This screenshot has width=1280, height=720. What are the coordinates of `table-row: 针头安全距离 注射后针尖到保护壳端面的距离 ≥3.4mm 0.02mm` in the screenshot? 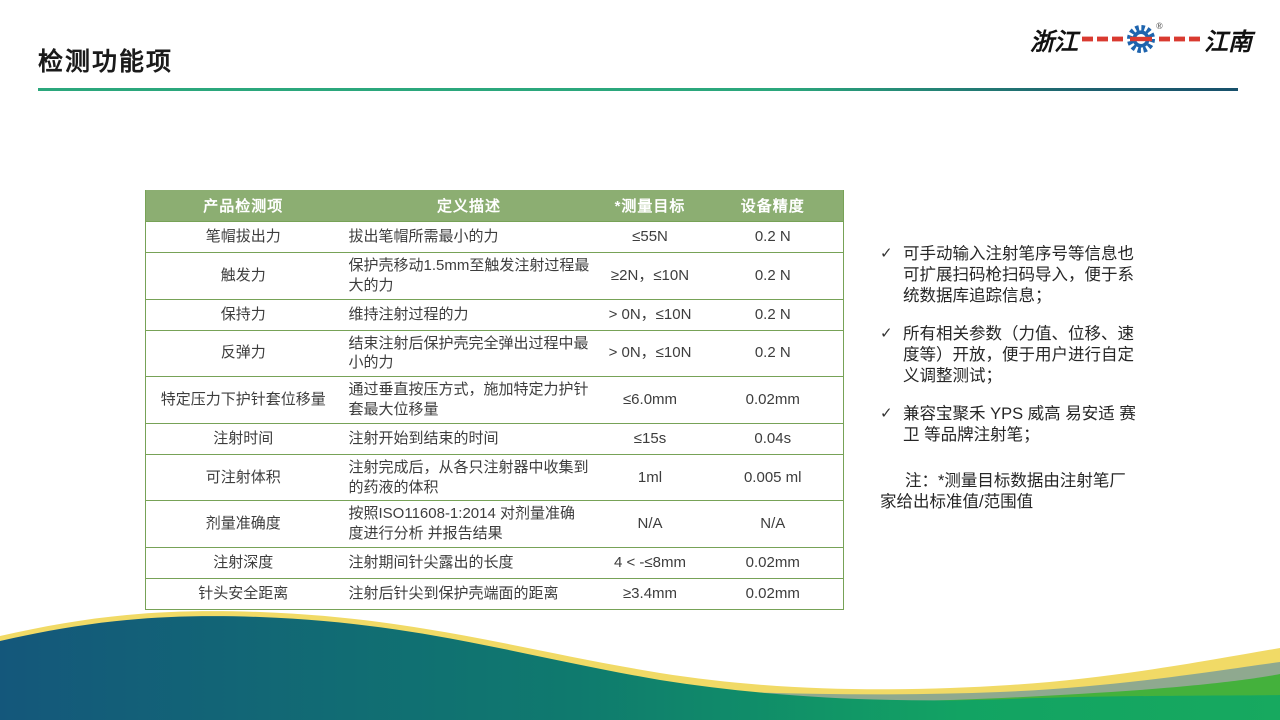 It's located at (494, 593).